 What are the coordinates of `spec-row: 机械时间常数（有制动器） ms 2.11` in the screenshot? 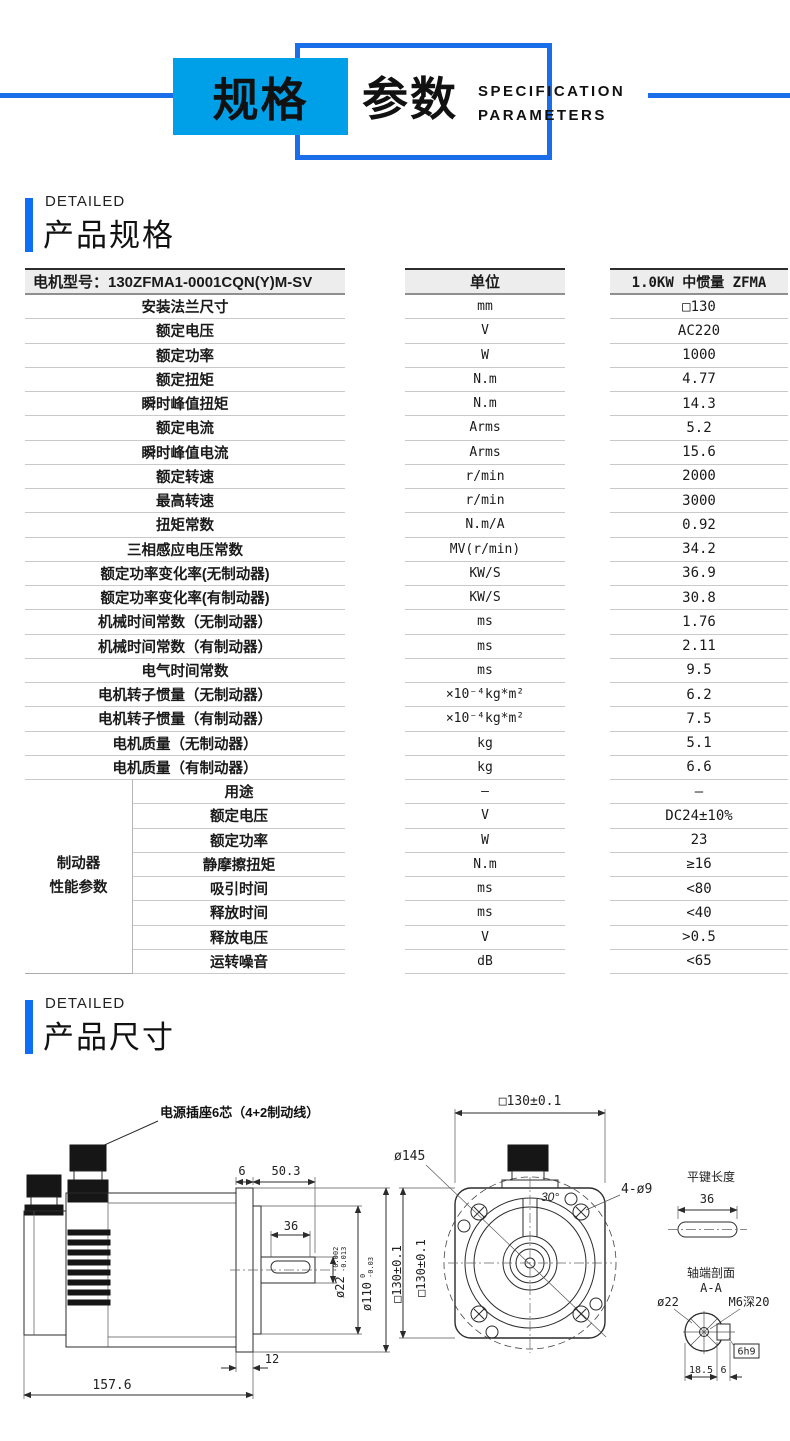 It's located at (406, 647).